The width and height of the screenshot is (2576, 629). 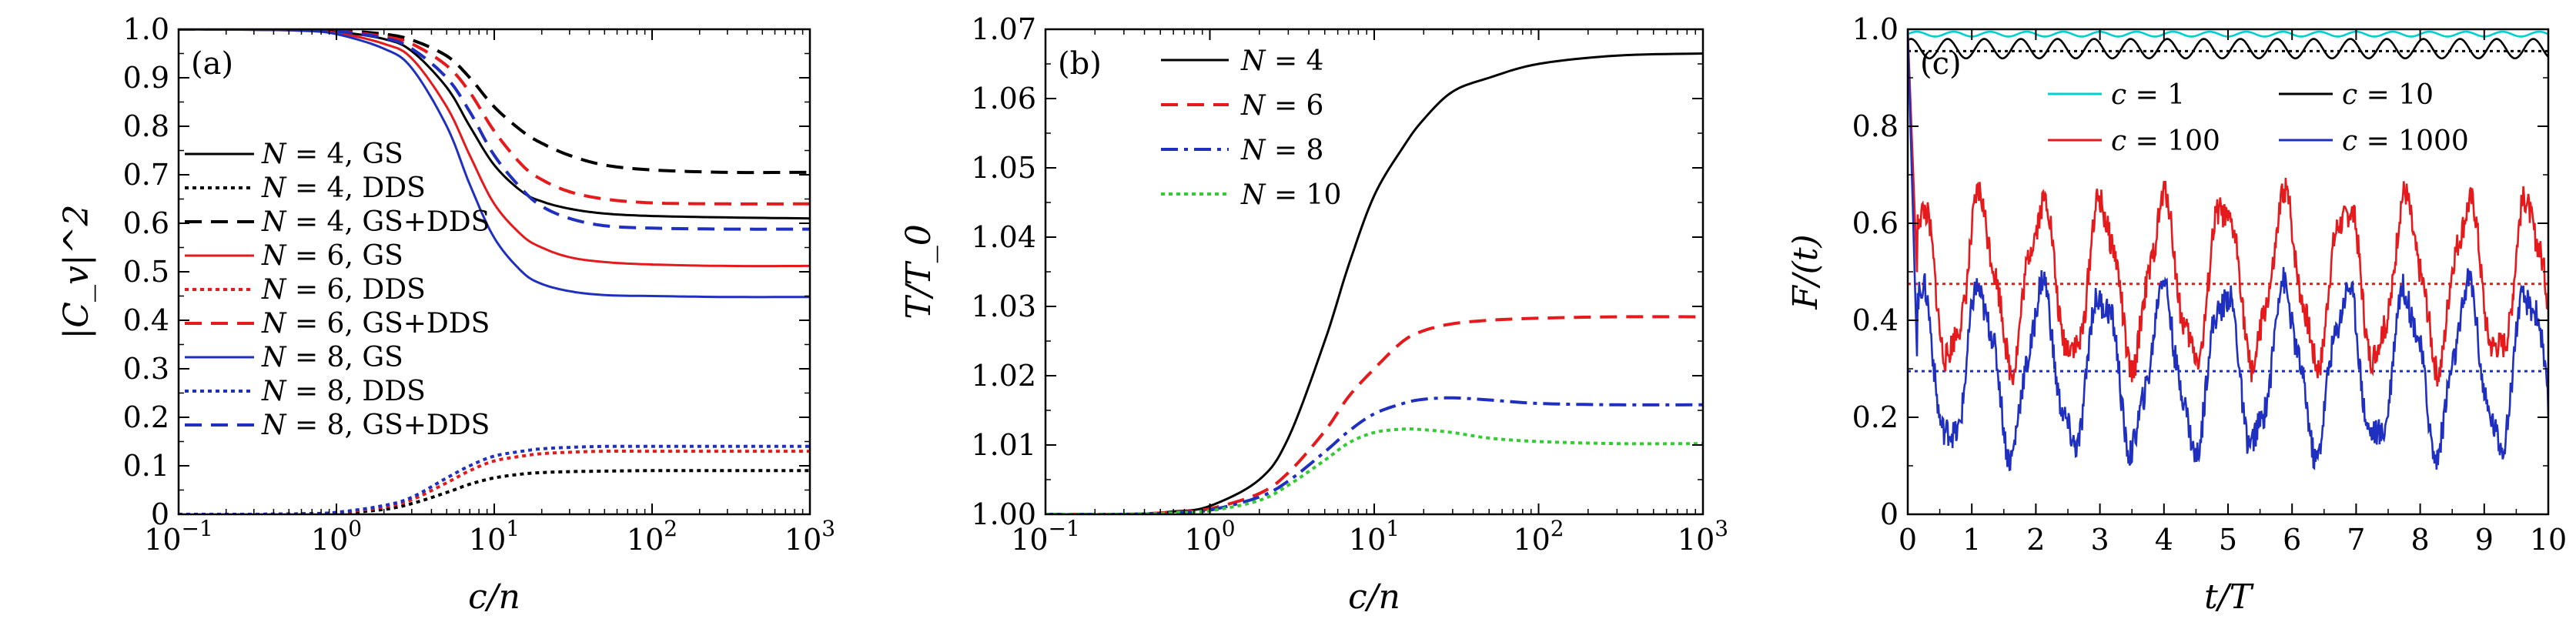 I want to click on y-tick-label: 1.07, so click(x=1004, y=29).